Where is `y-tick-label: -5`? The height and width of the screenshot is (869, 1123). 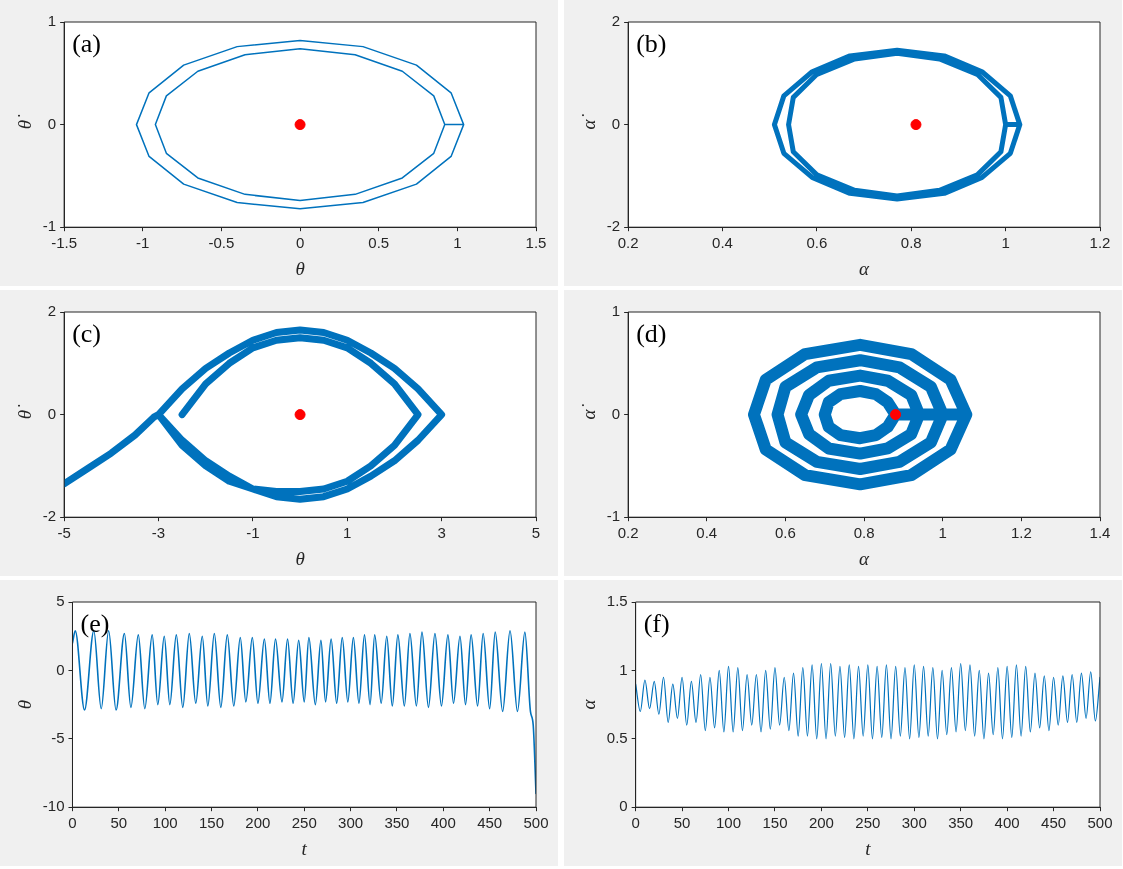
y-tick-label: -5 is located at coordinates (58, 737).